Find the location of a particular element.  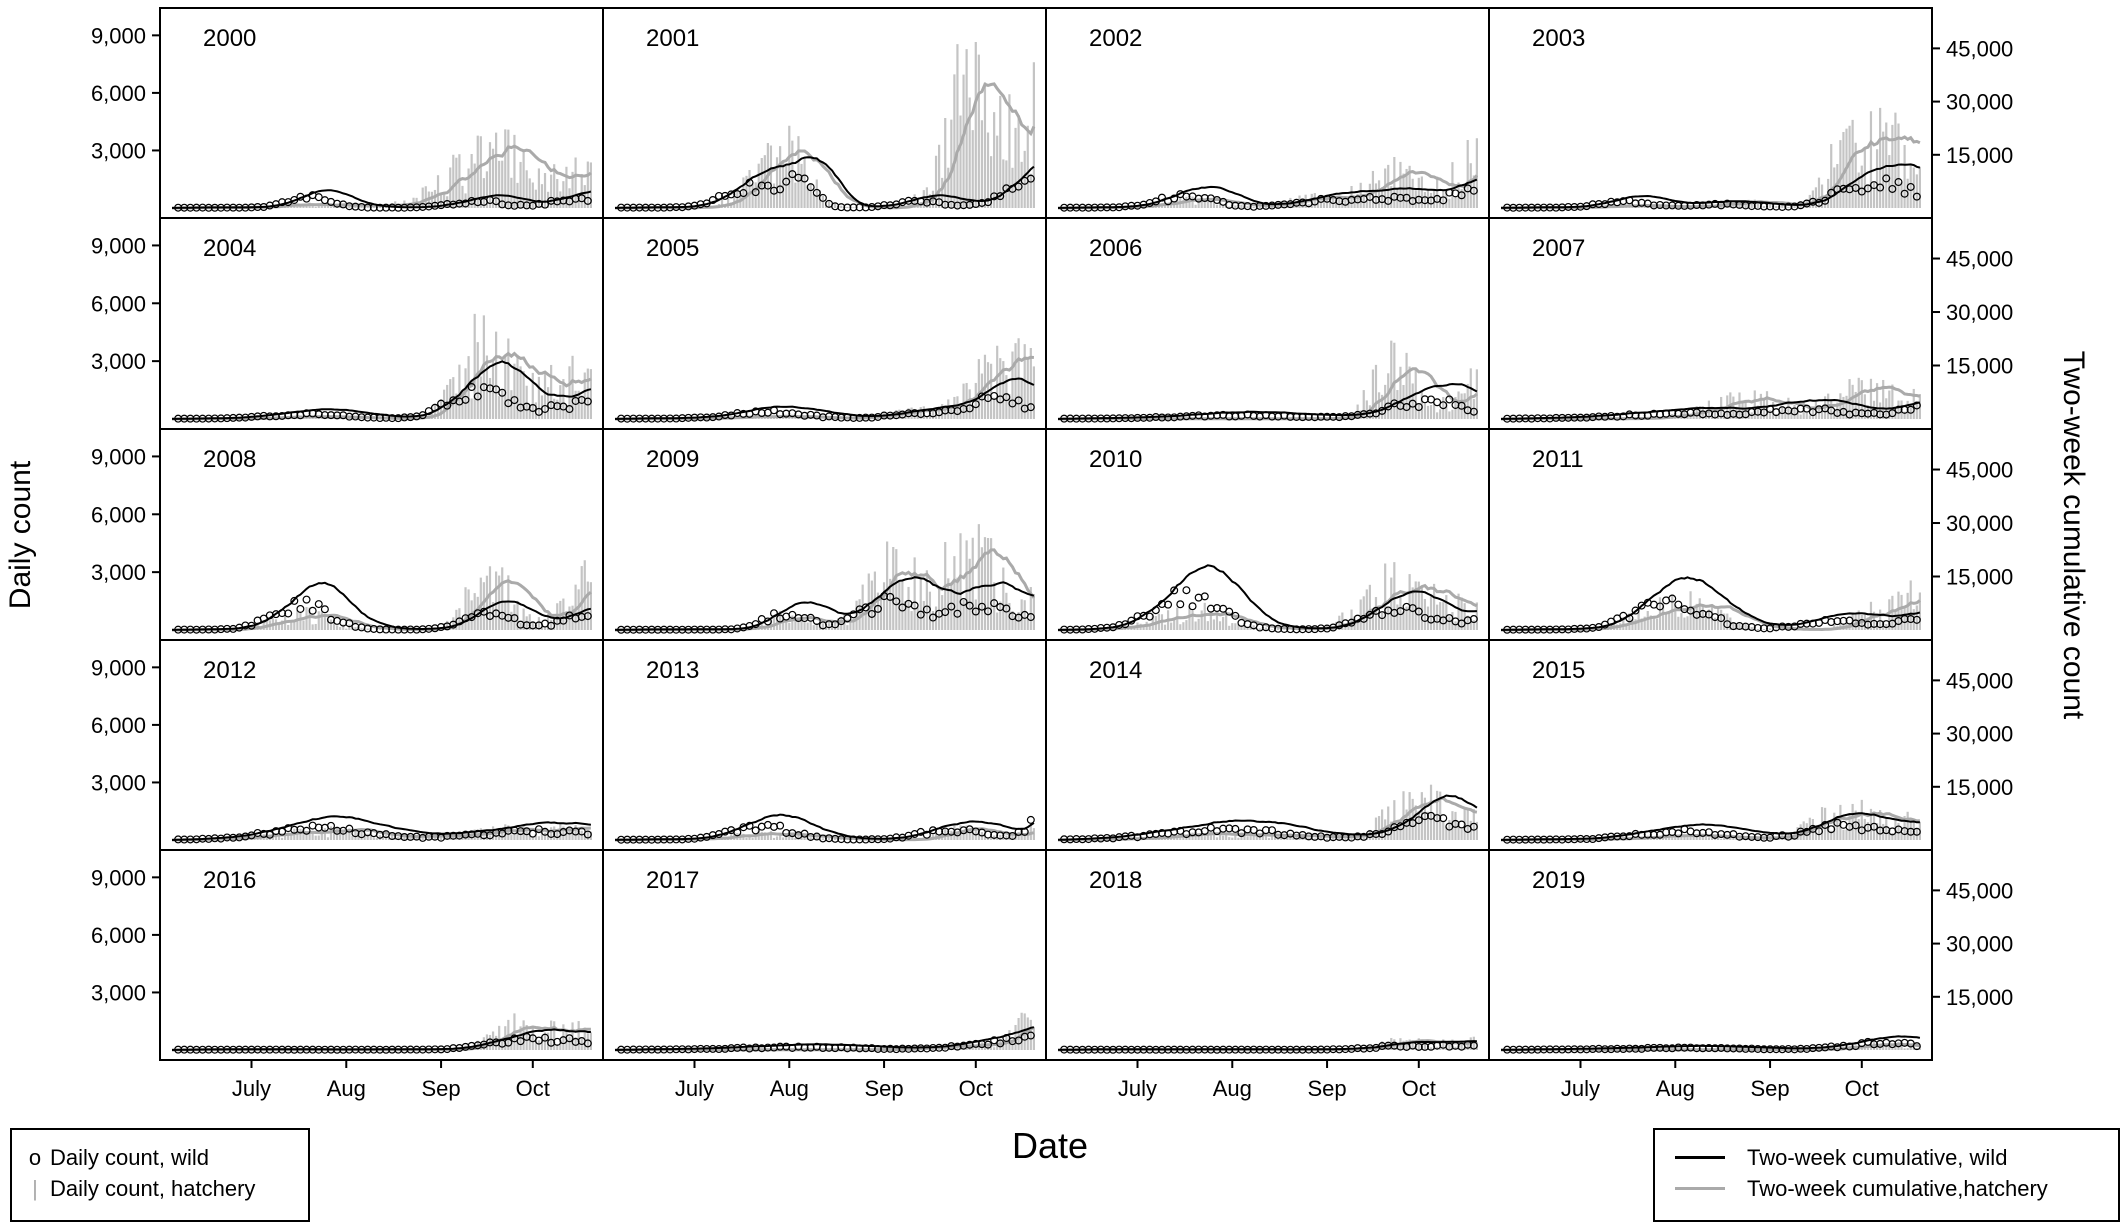

wild-points-2016 is located at coordinates (383, 1043).